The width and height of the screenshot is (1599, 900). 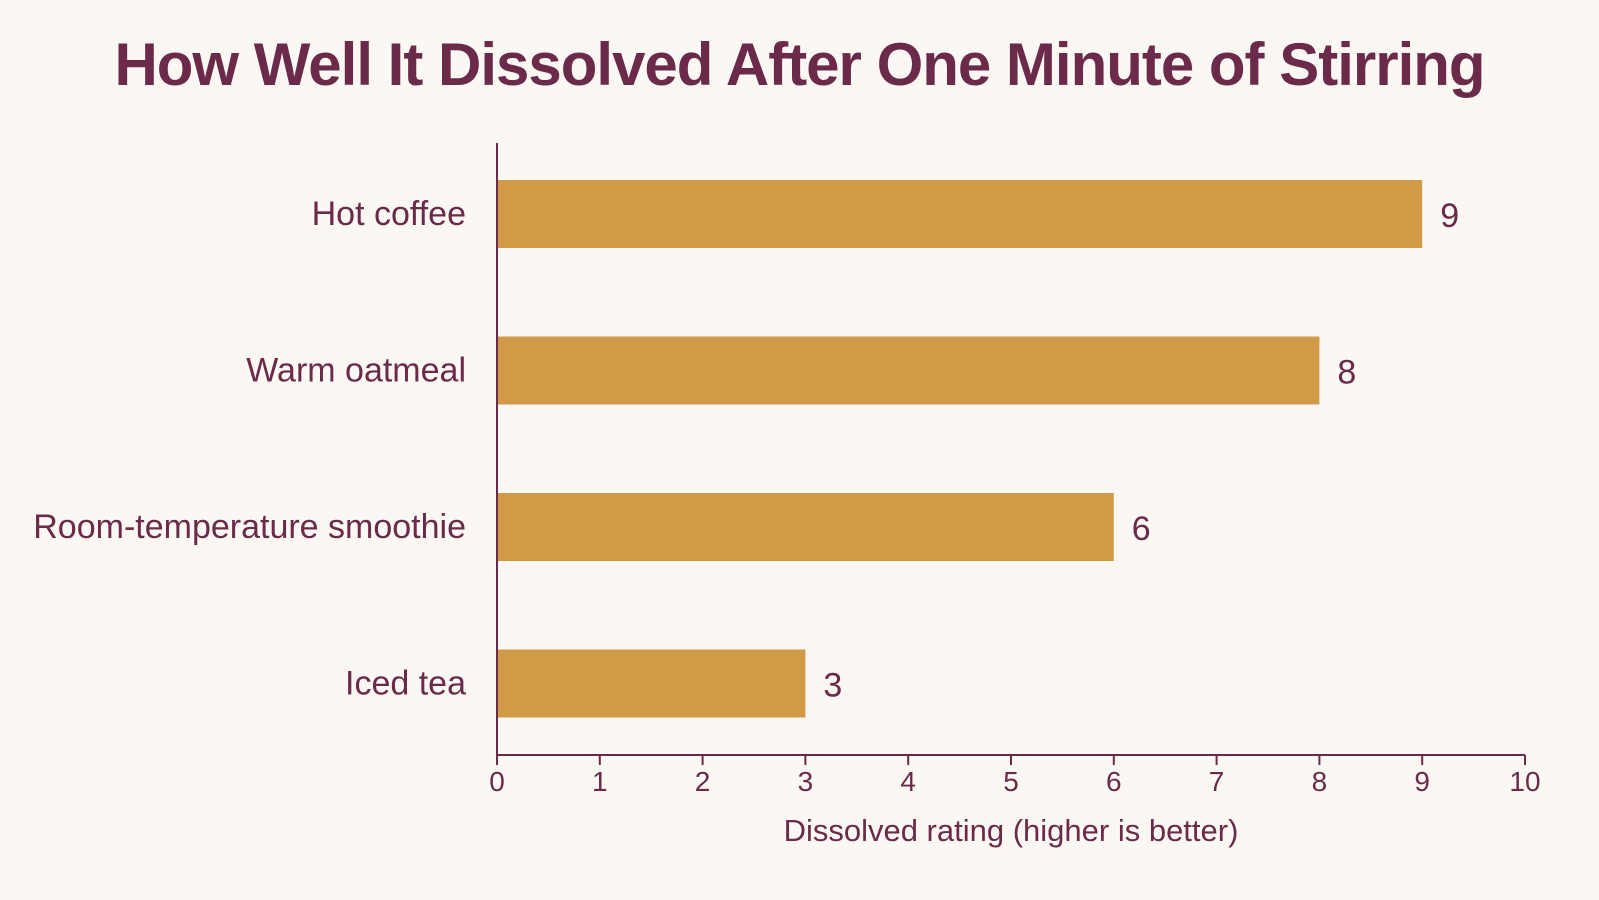 I want to click on x-tick-label: 2, so click(x=703, y=781).